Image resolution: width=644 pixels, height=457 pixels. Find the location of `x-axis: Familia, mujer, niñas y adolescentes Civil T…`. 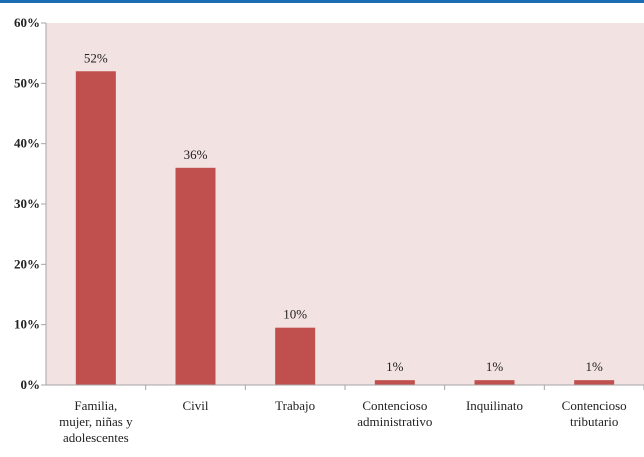

x-axis: Familia, mujer, niñas y adolescentes Civil T… is located at coordinates (351, 415).